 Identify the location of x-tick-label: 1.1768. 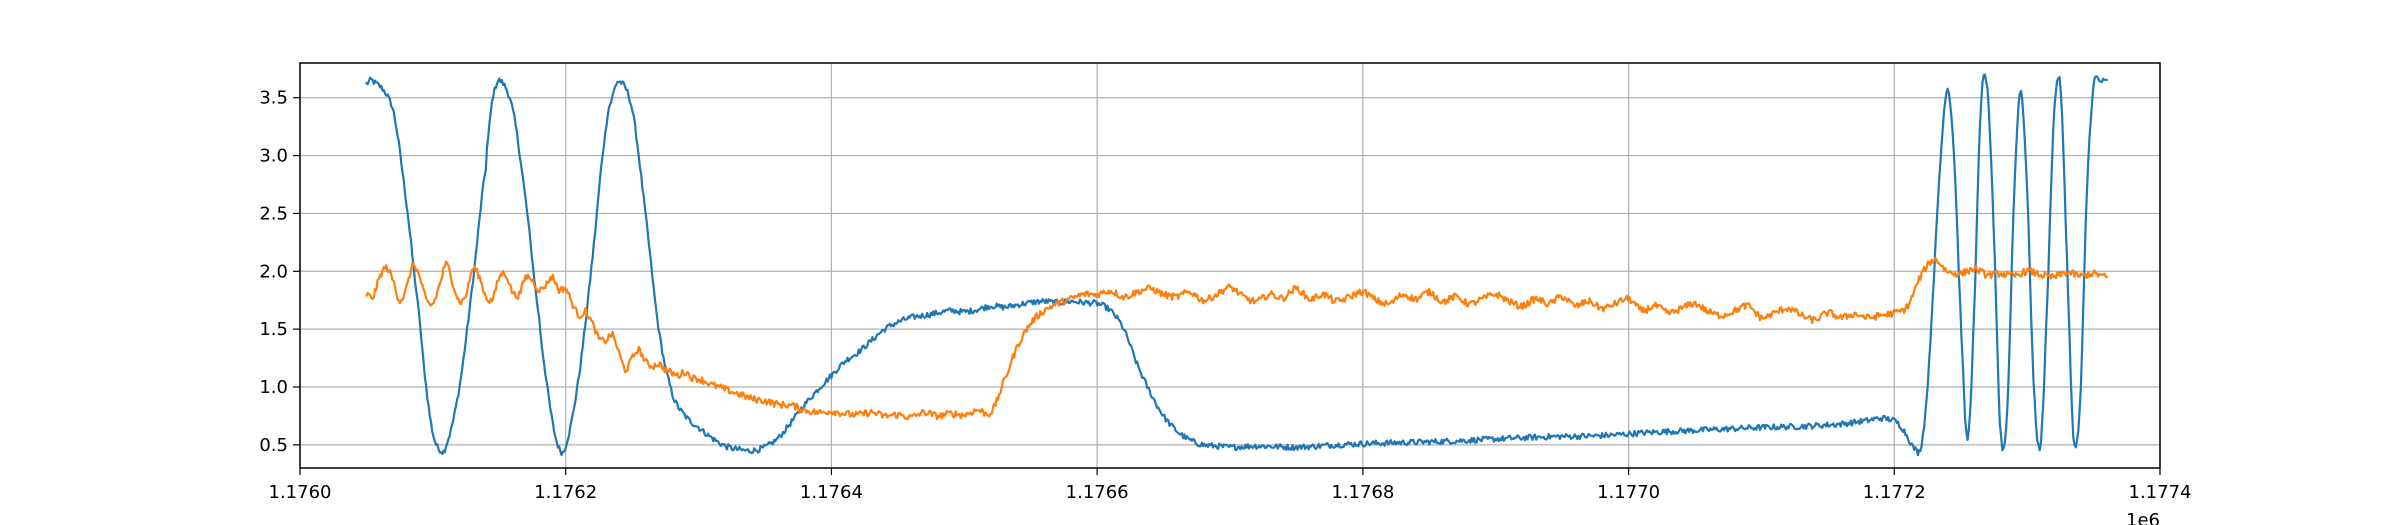
(1362, 492).